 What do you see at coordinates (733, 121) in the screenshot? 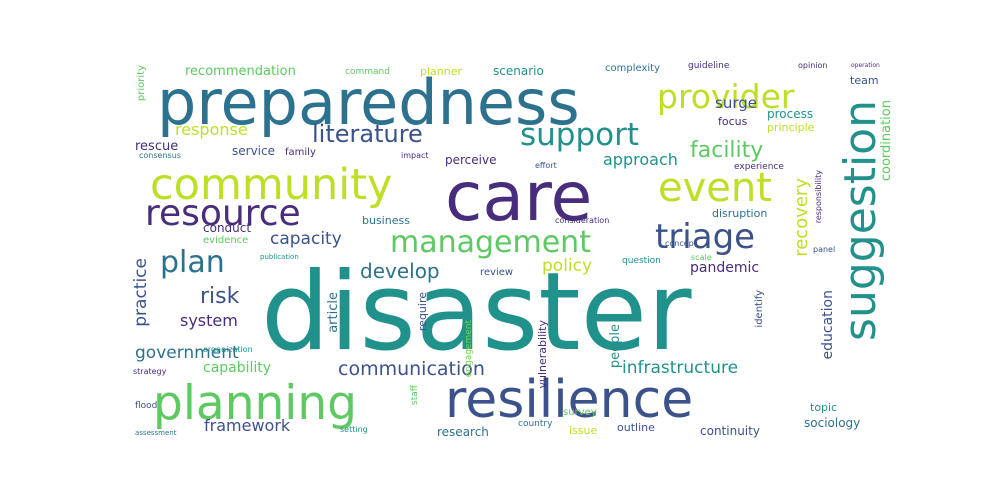
I see `word-focus: focus` at bounding box center [733, 121].